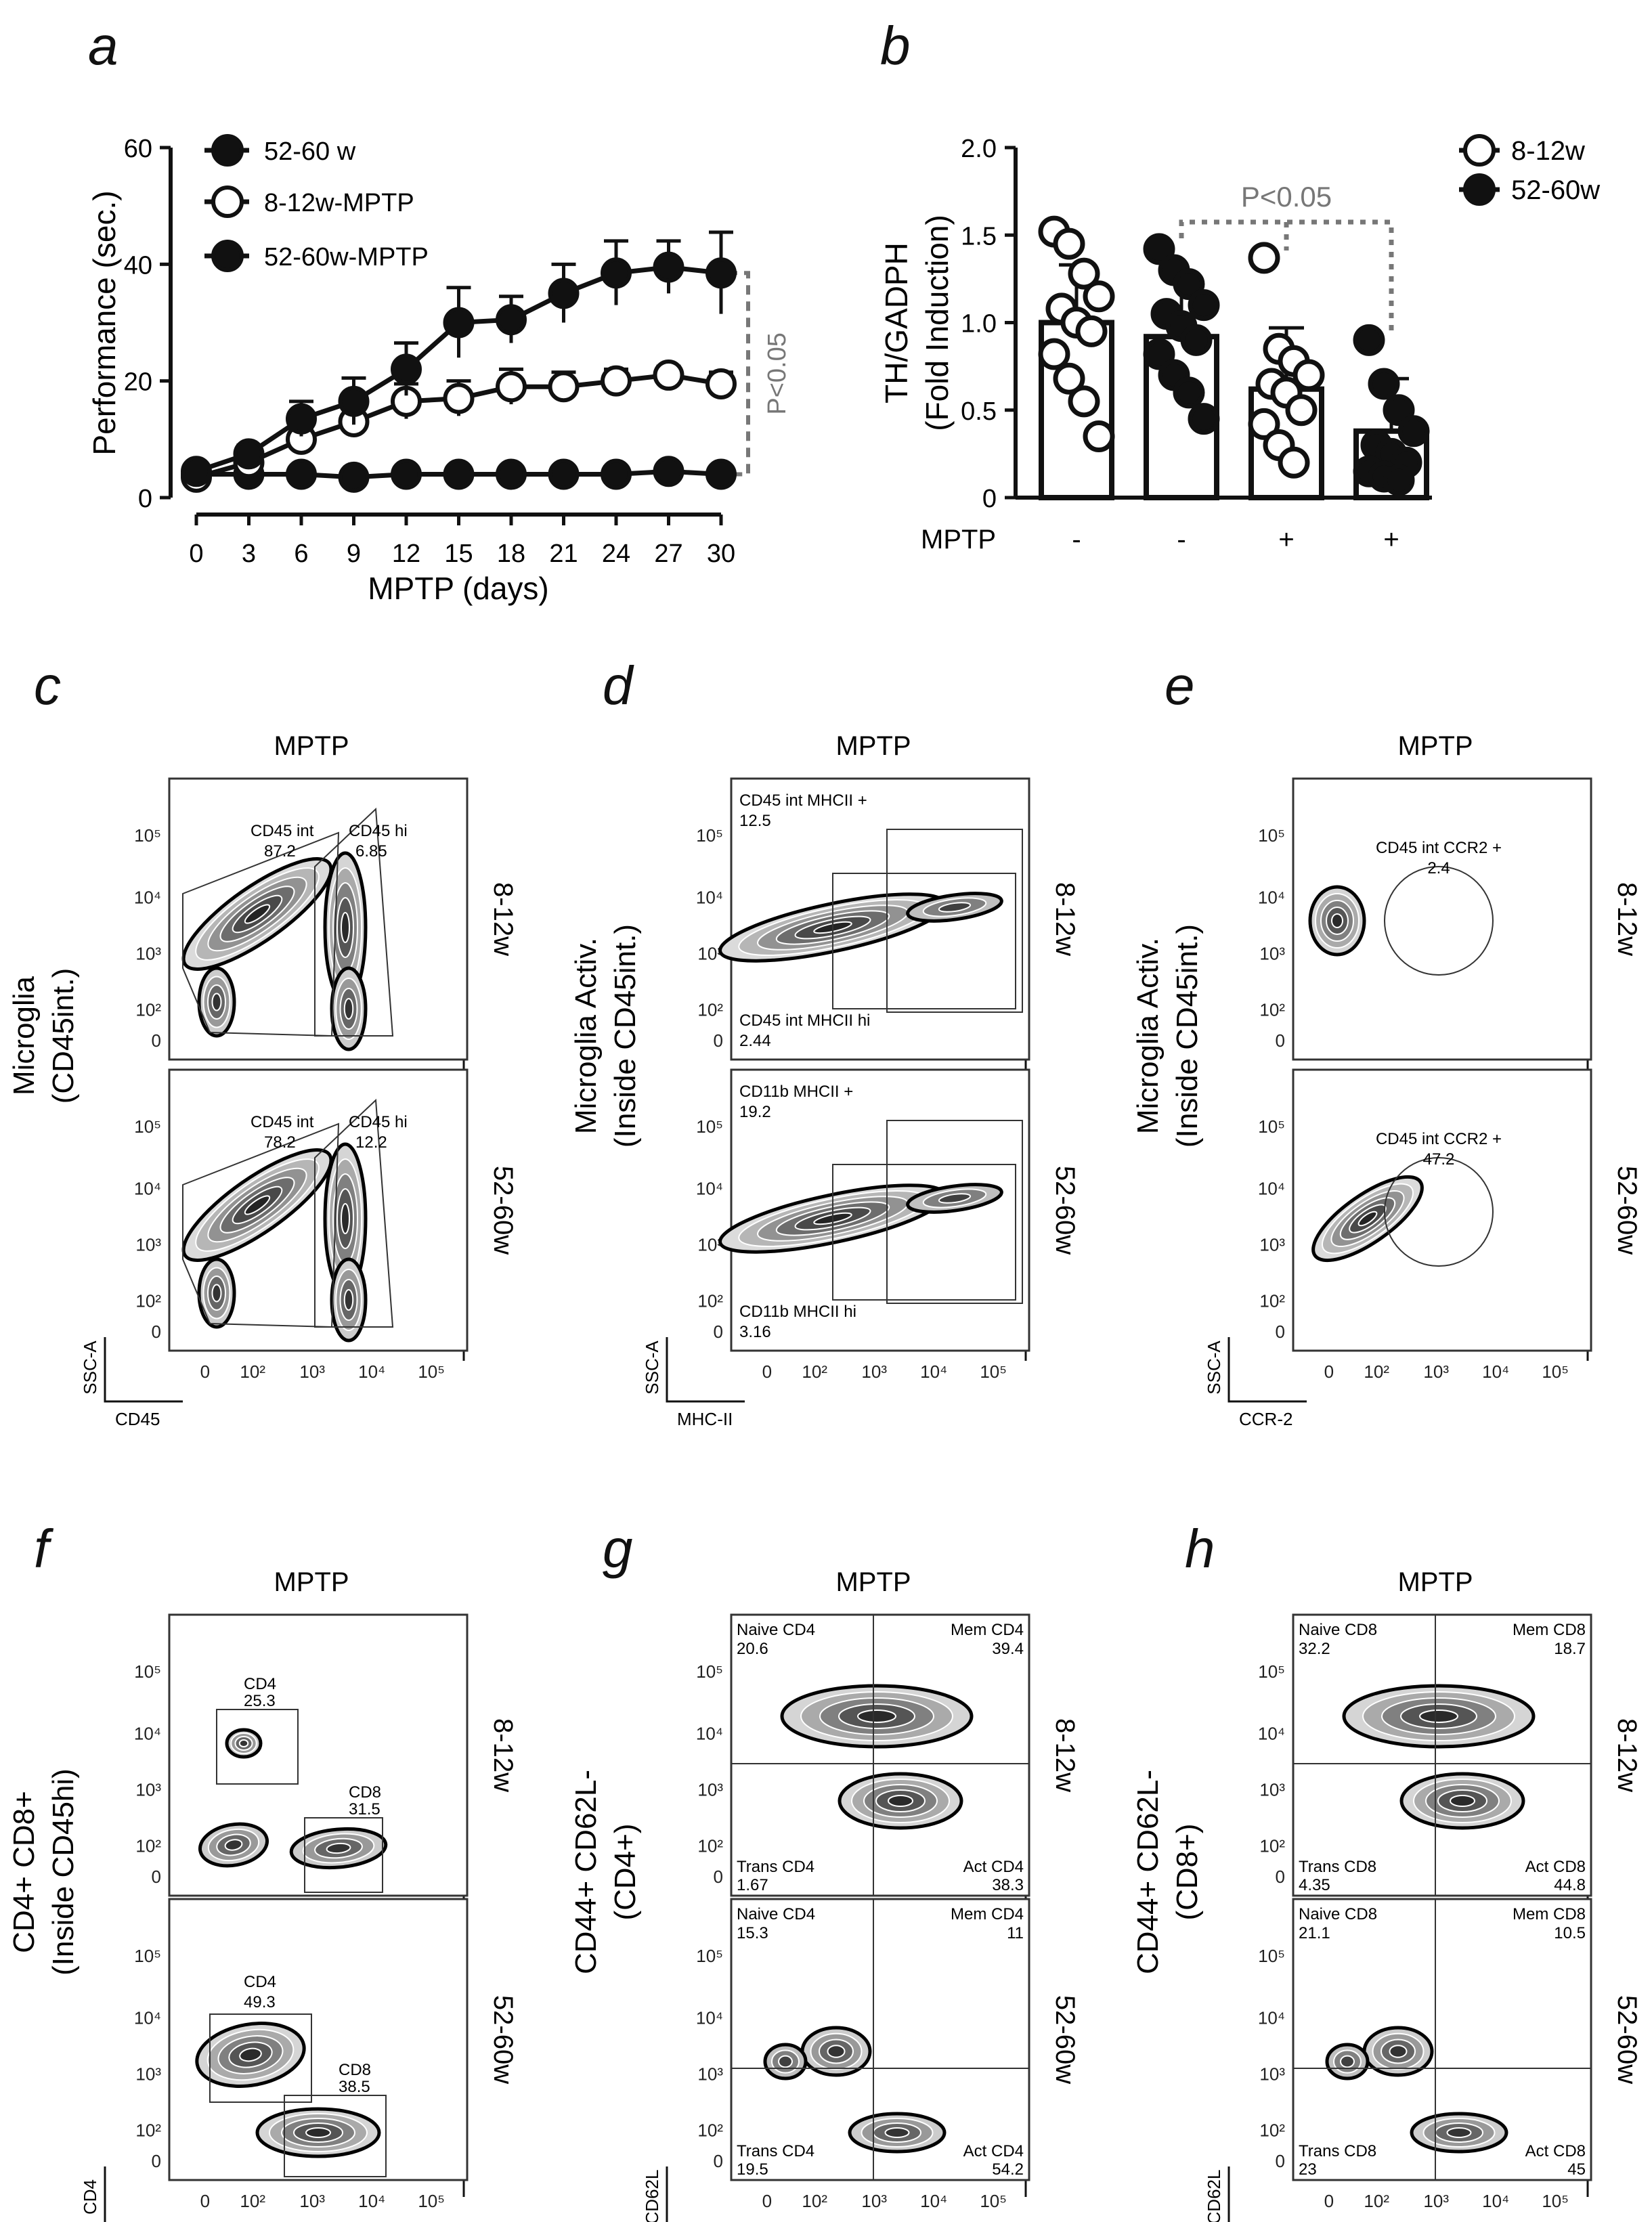 The width and height of the screenshot is (1652, 2222). I want to click on x-tick-label: 24, so click(616, 554).